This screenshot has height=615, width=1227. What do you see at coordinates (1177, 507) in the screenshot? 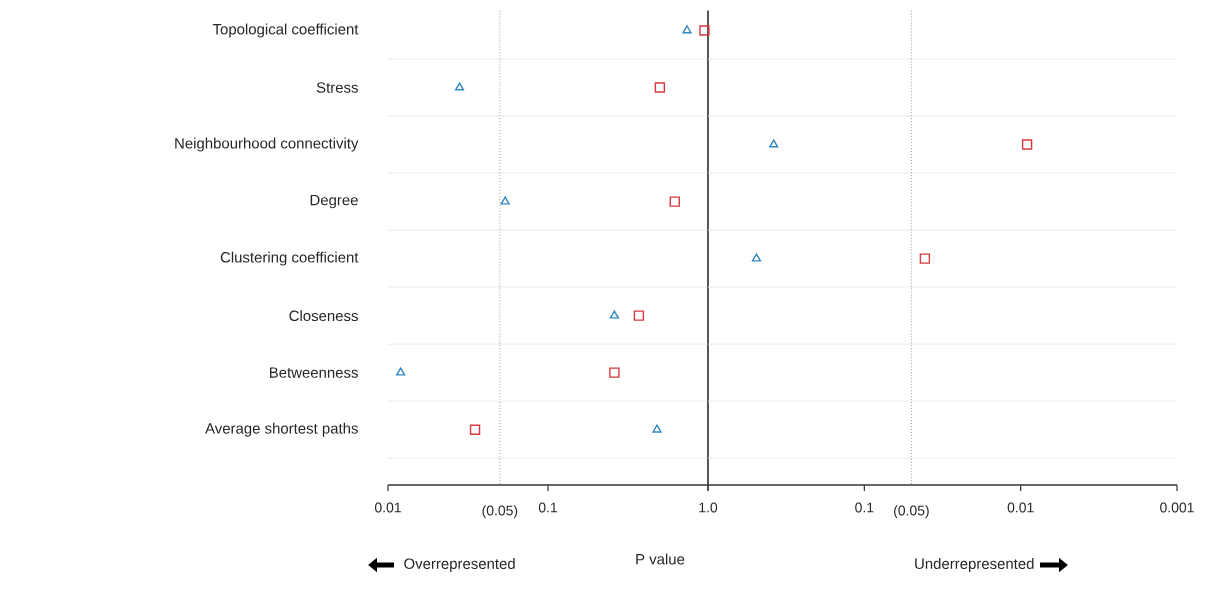
I see `x-tick-label: 0.001` at bounding box center [1177, 507].